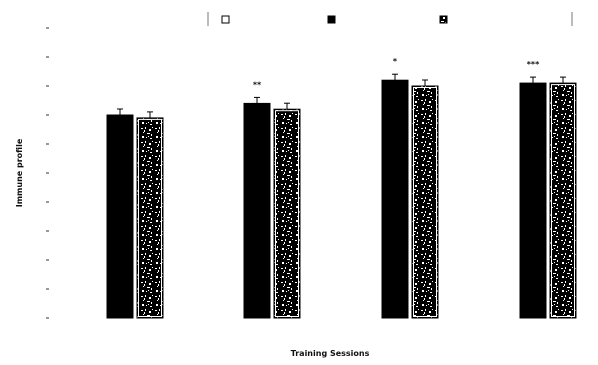 The width and height of the screenshot is (598, 365). What do you see at coordinates (533, 64) in the screenshot?
I see `significance-mark: ***` at bounding box center [533, 64].